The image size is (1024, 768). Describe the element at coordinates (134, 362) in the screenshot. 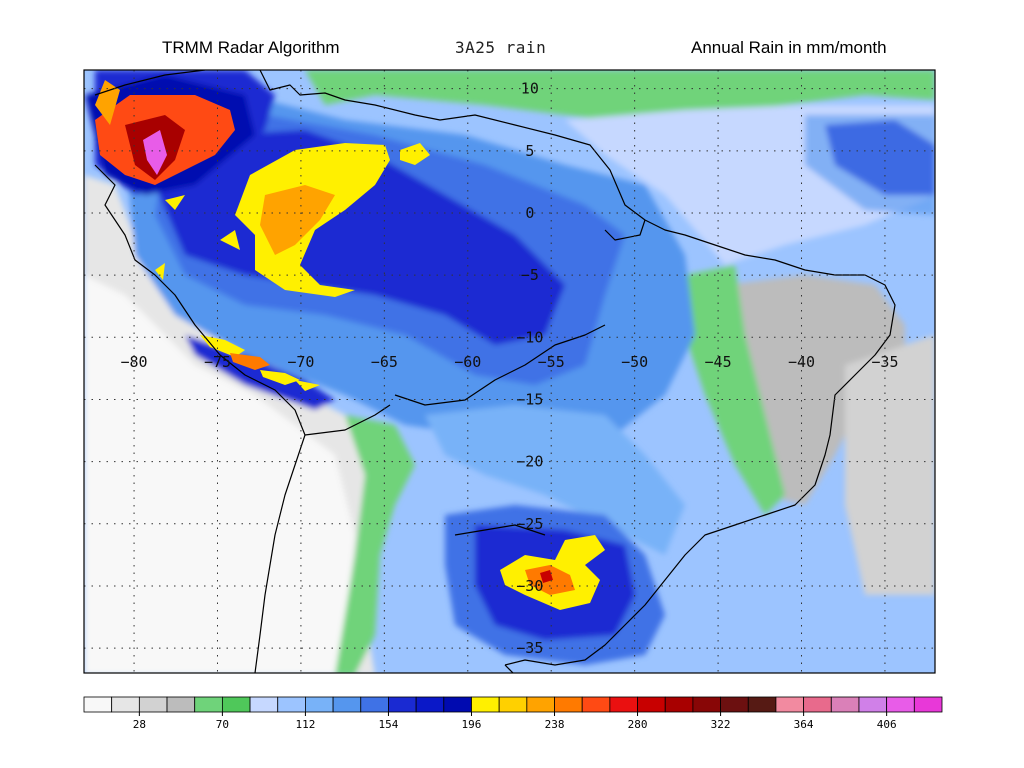

I see `longitude-label: −80` at that location.